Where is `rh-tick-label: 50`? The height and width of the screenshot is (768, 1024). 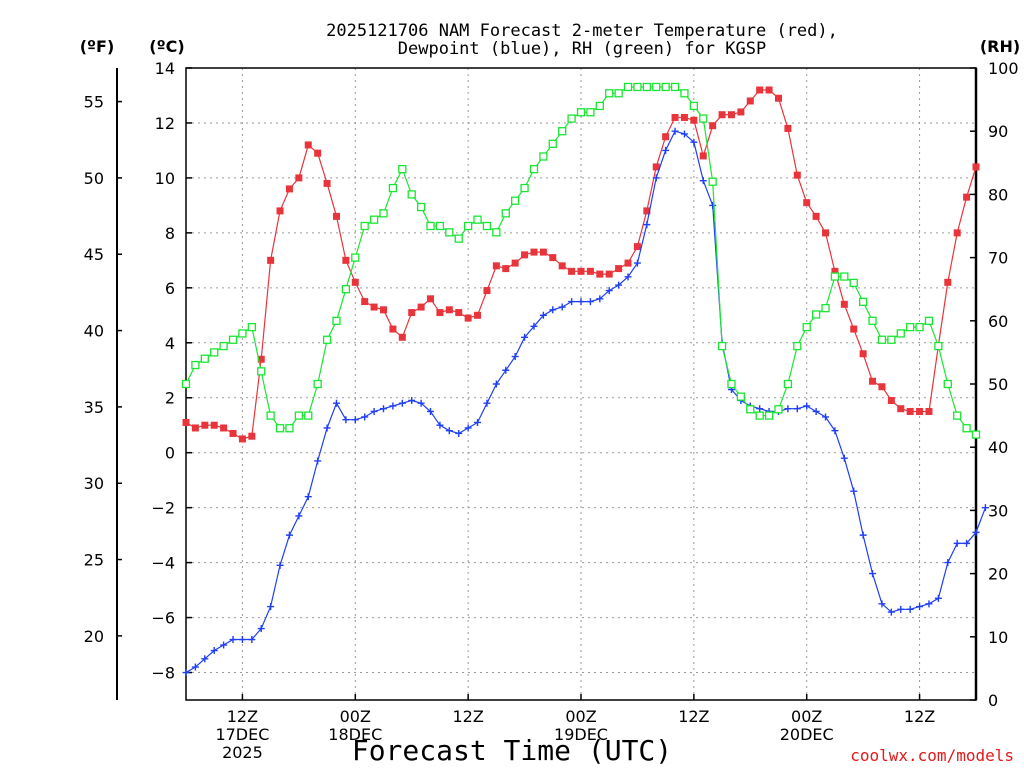 rh-tick-label: 50 is located at coordinates (998, 384).